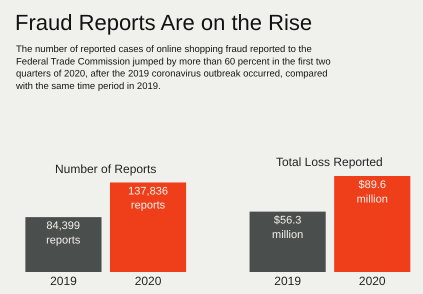  Describe the element at coordinates (173, 68) in the screenshot. I see `text: The number of reported cases of online shopping fraud reported to the Federal Trade Commission jumped by more than 60 percent in the first two quarters of 2020, after the 2019 coronavirus outbreak occurred, compared with the same time period in 2019.` at that location.